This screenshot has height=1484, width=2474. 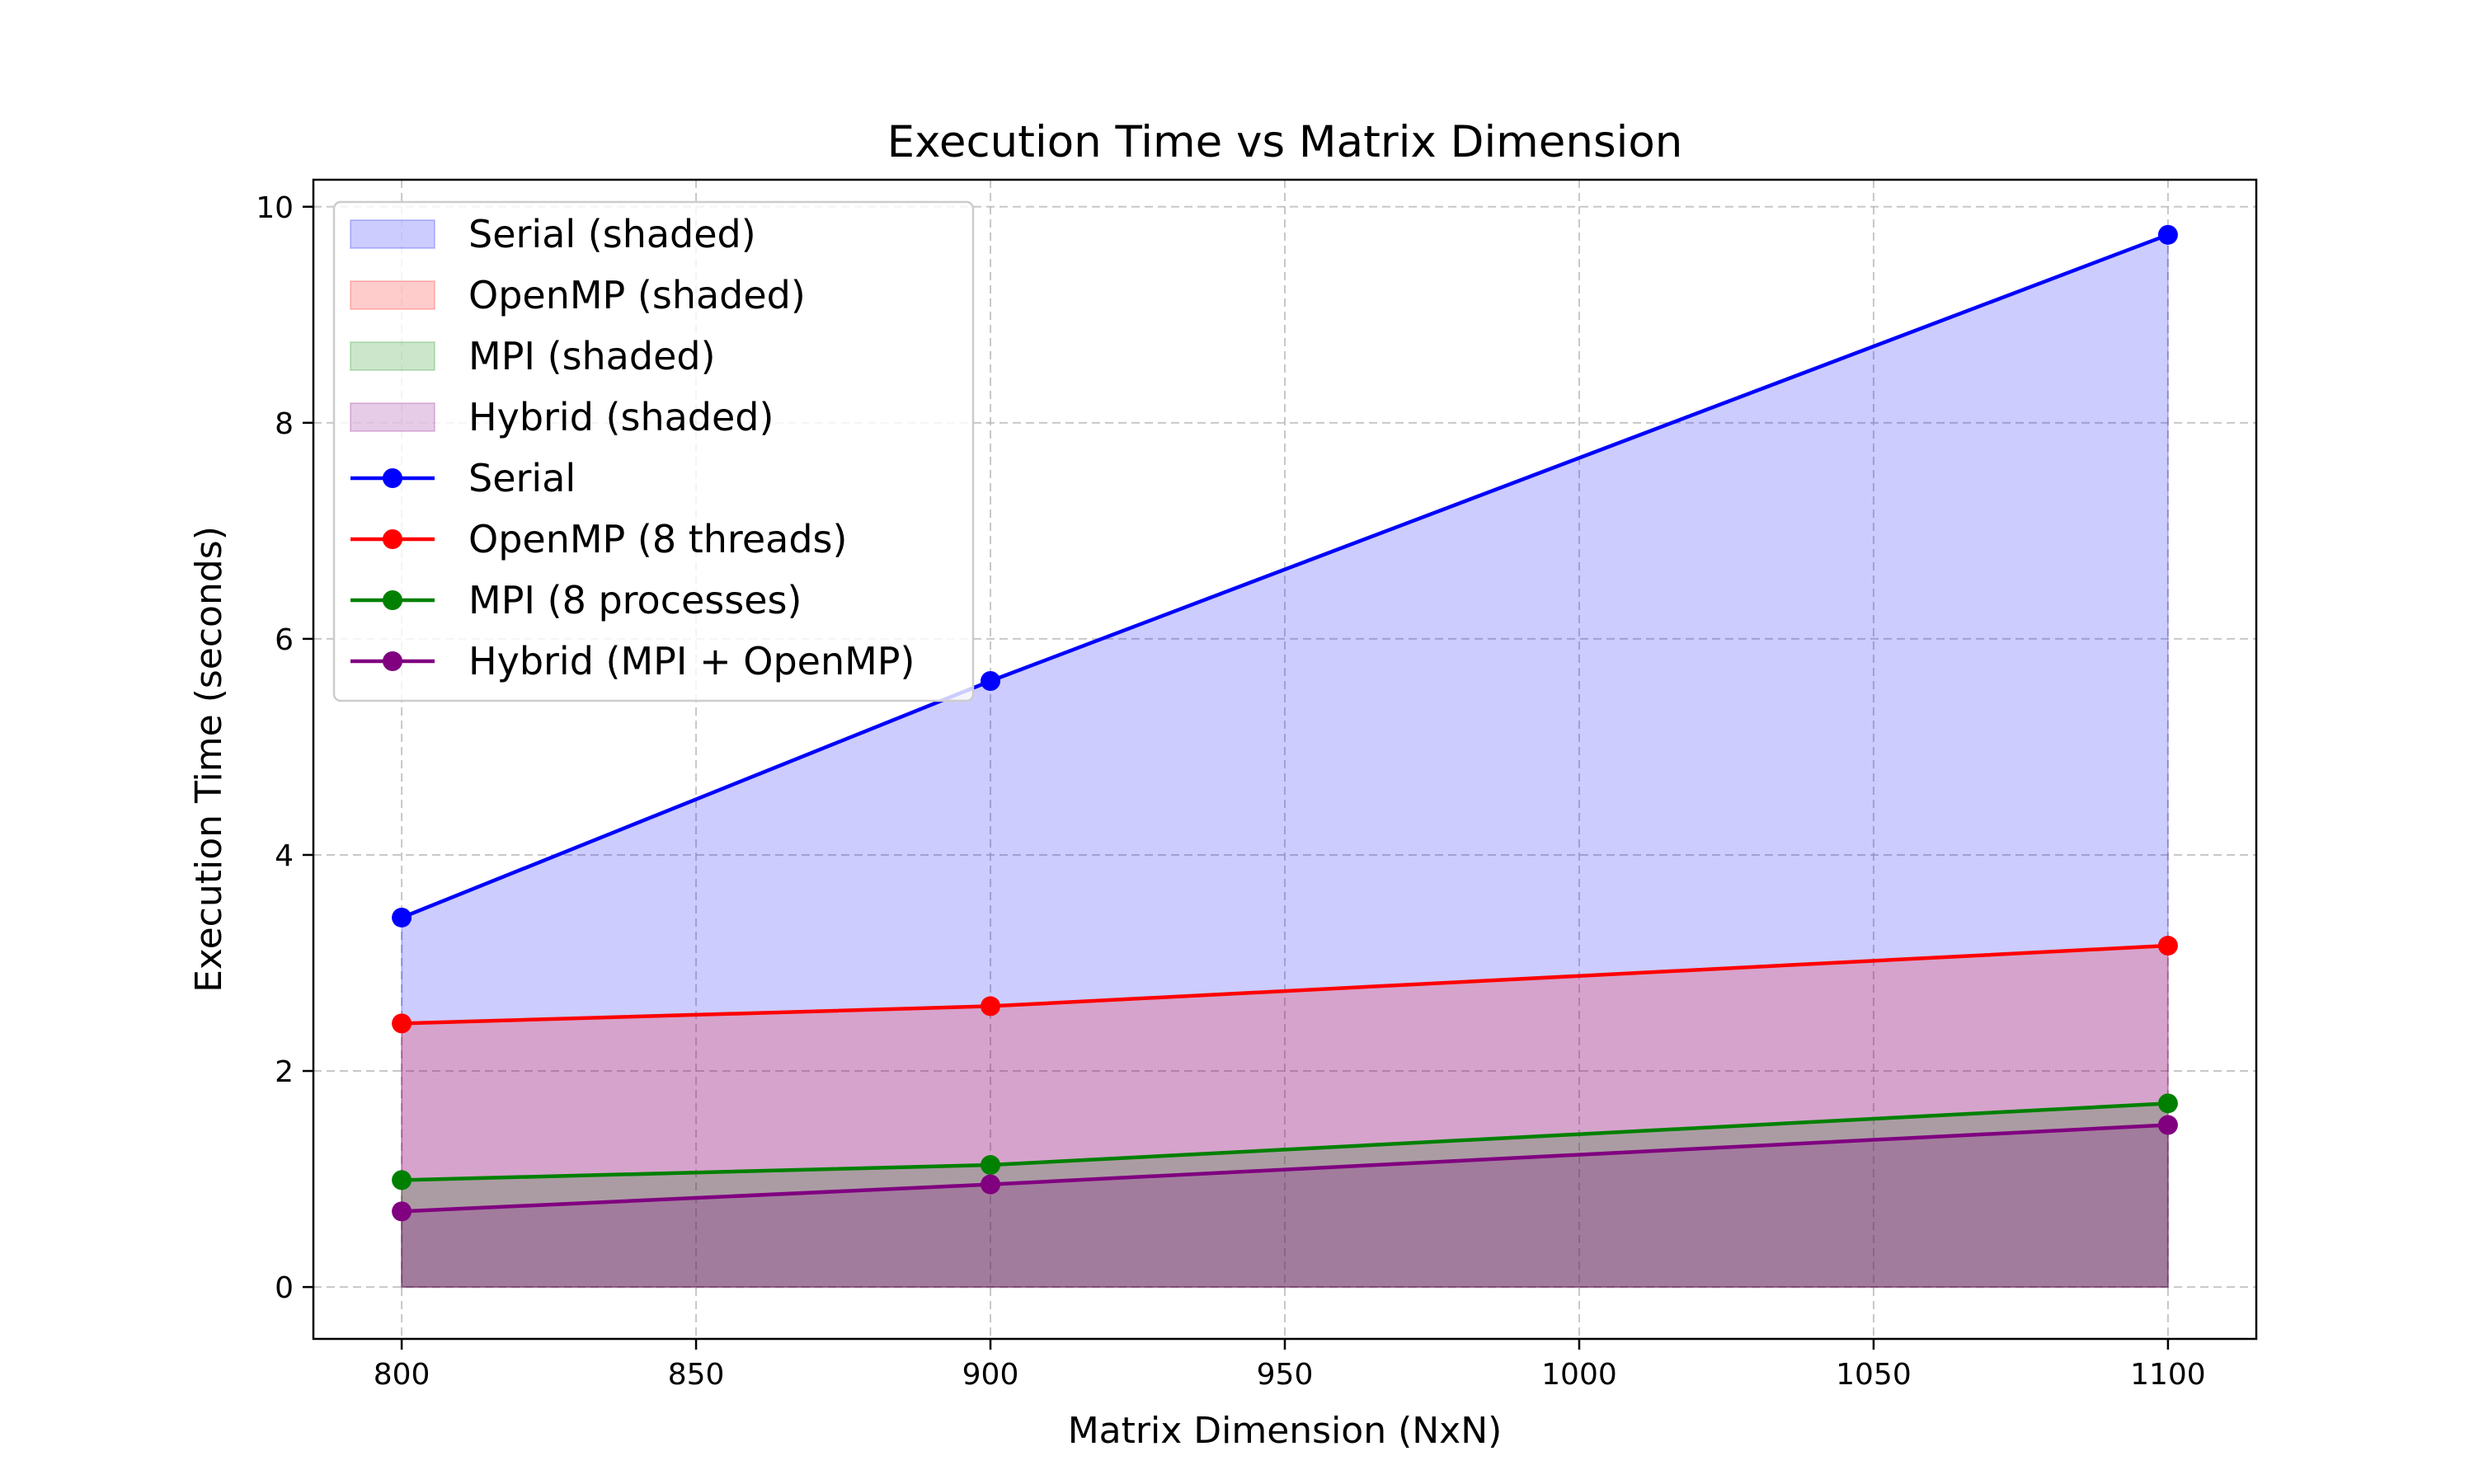 I want to click on y-tick-label: 6, so click(x=284, y=640).